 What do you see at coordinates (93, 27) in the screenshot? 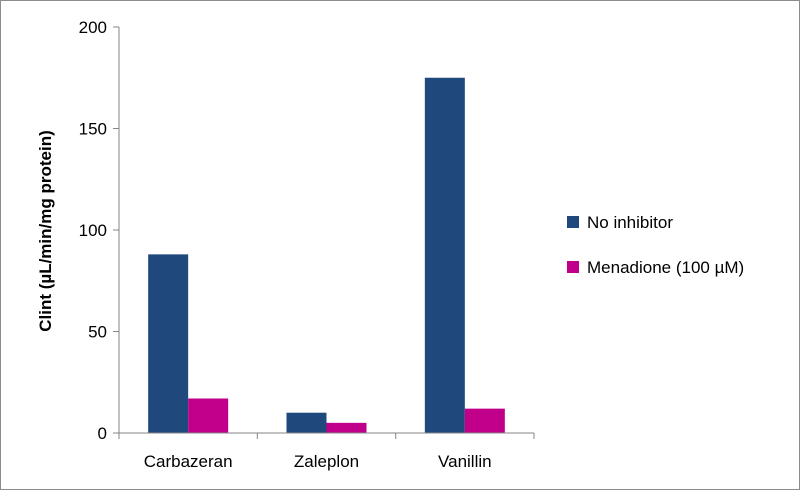
I see `y-tick-label: 200` at bounding box center [93, 27].